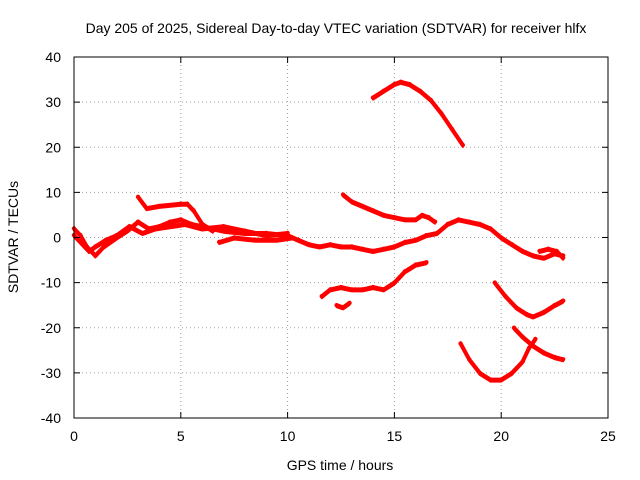 The height and width of the screenshot is (480, 640). I want to click on y-tick-label: -30, so click(51, 373).